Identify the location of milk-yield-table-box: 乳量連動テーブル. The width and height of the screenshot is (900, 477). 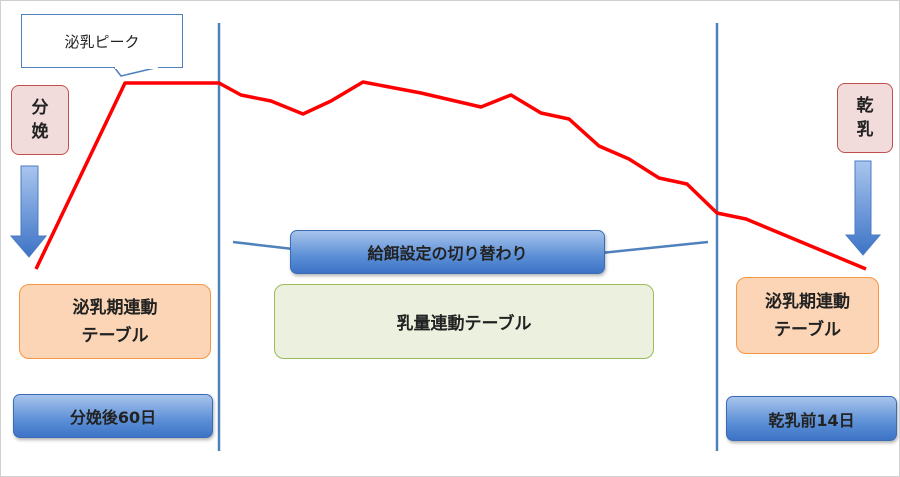
(464, 321).